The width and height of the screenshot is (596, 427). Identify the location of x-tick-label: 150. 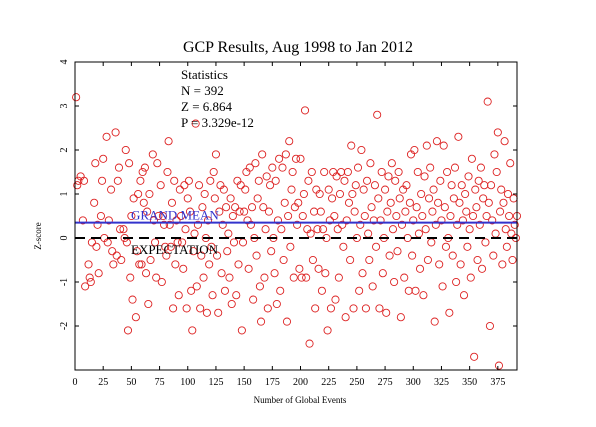
(244, 382).